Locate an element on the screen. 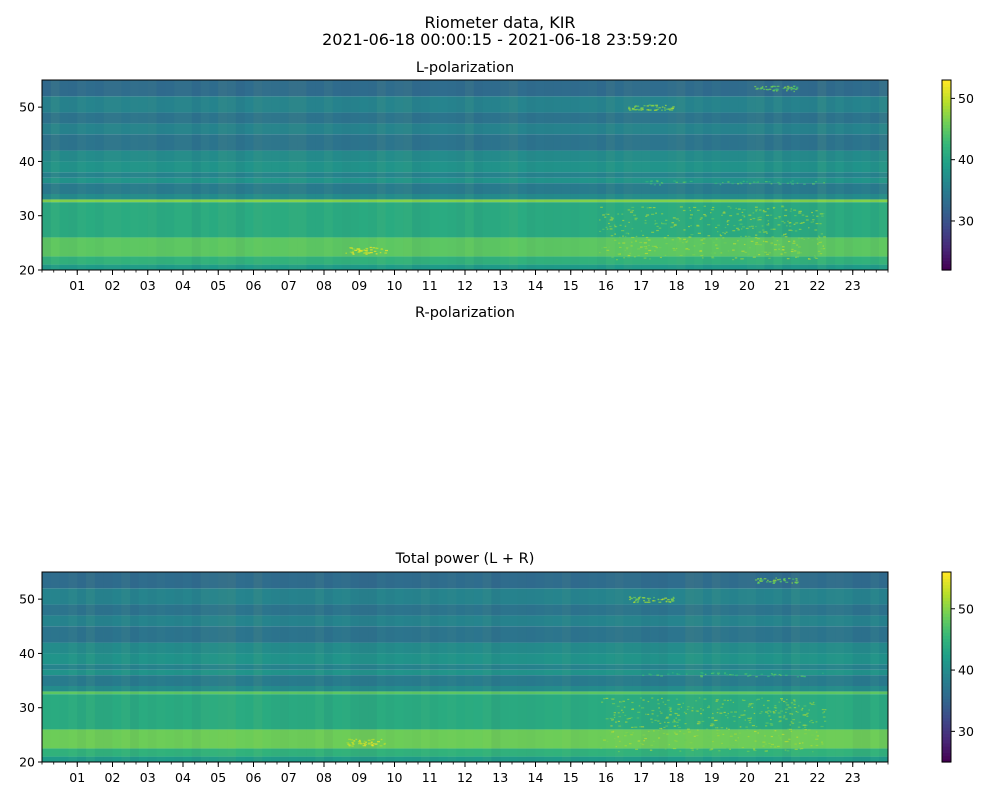  x-tick-label: 05 is located at coordinates (218, 777).